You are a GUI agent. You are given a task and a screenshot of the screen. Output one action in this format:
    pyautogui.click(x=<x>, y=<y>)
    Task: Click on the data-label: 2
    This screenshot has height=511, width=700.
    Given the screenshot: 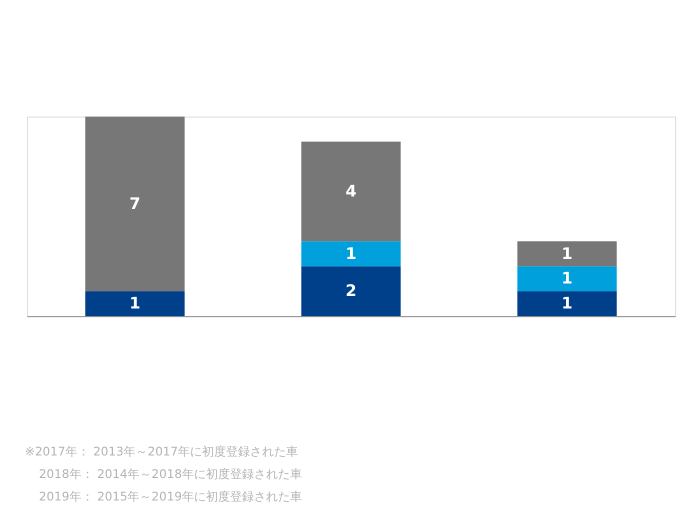 What is the action you would take?
    pyautogui.click(x=351, y=290)
    